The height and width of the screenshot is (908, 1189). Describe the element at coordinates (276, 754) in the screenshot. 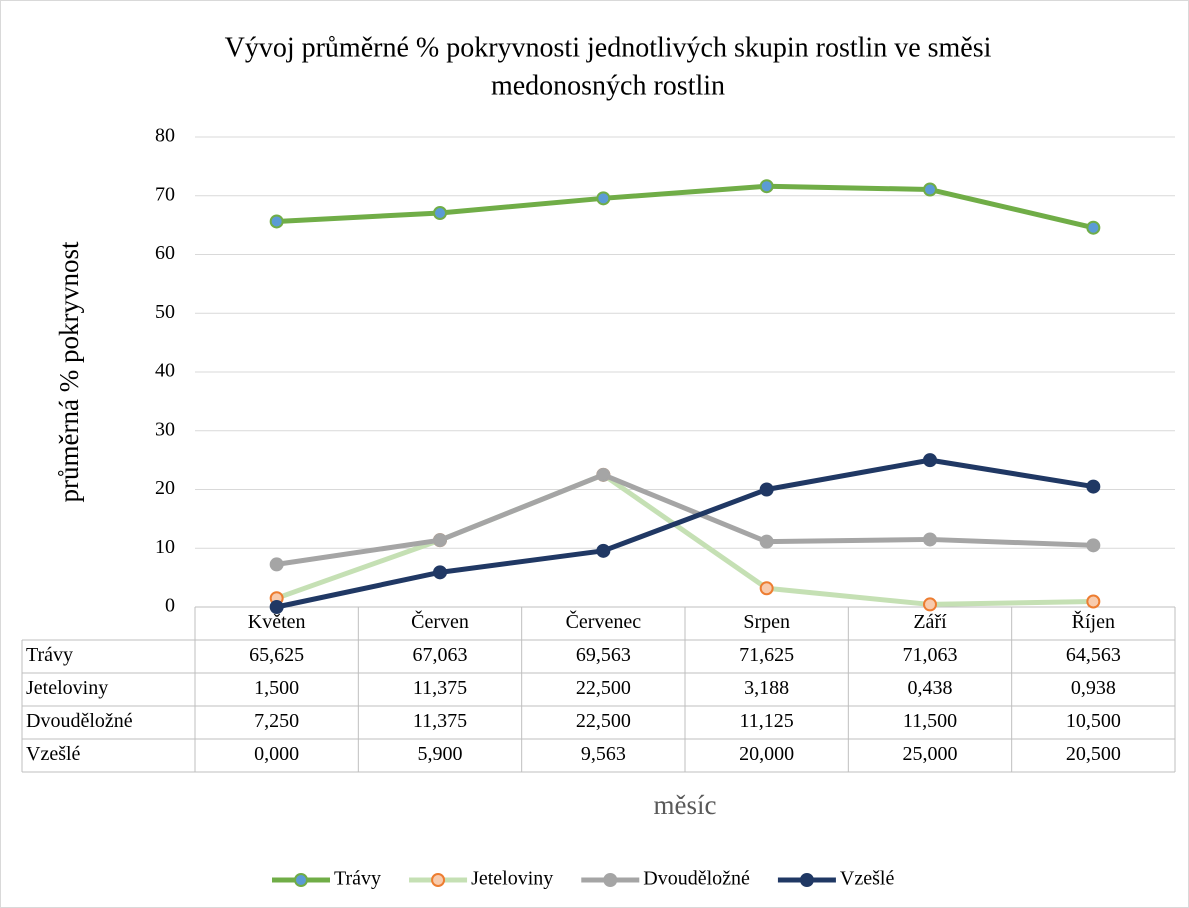

I see `table-cell: 0,000` at that location.